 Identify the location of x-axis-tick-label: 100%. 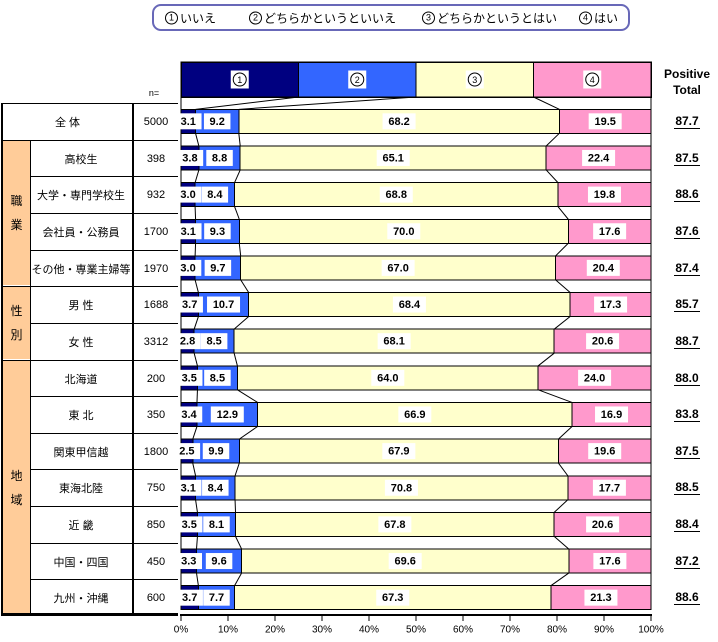
(651, 630).